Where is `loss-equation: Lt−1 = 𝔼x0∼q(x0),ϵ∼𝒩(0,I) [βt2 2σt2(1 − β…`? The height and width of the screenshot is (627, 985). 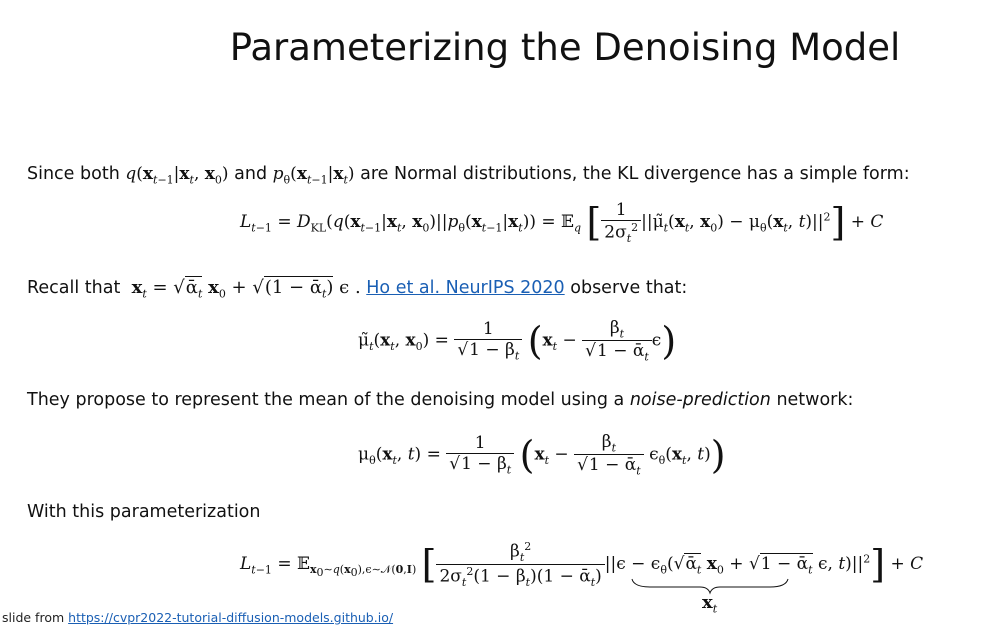 loss-equation: Lt−1 = 𝔼x0∼q(x0),ϵ∼𝒩(0,I) [βt2 2σt2(1 − β… is located at coordinates (582, 565).